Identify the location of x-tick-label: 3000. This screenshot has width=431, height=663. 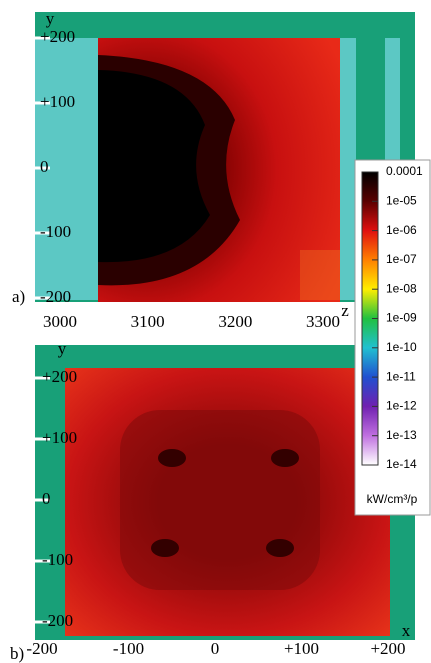
(60, 321).